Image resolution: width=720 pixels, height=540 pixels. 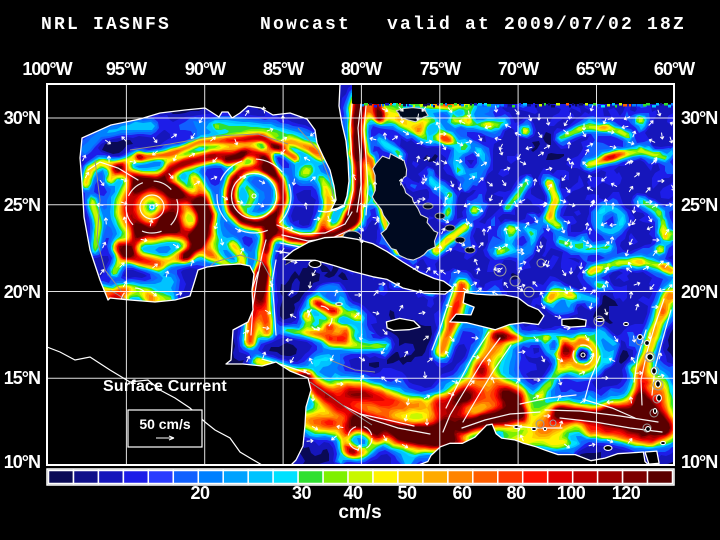 What do you see at coordinates (165, 424) in the screenshot?
I see `svg-text: 50 cm/s` at bounding box center [165, 424].